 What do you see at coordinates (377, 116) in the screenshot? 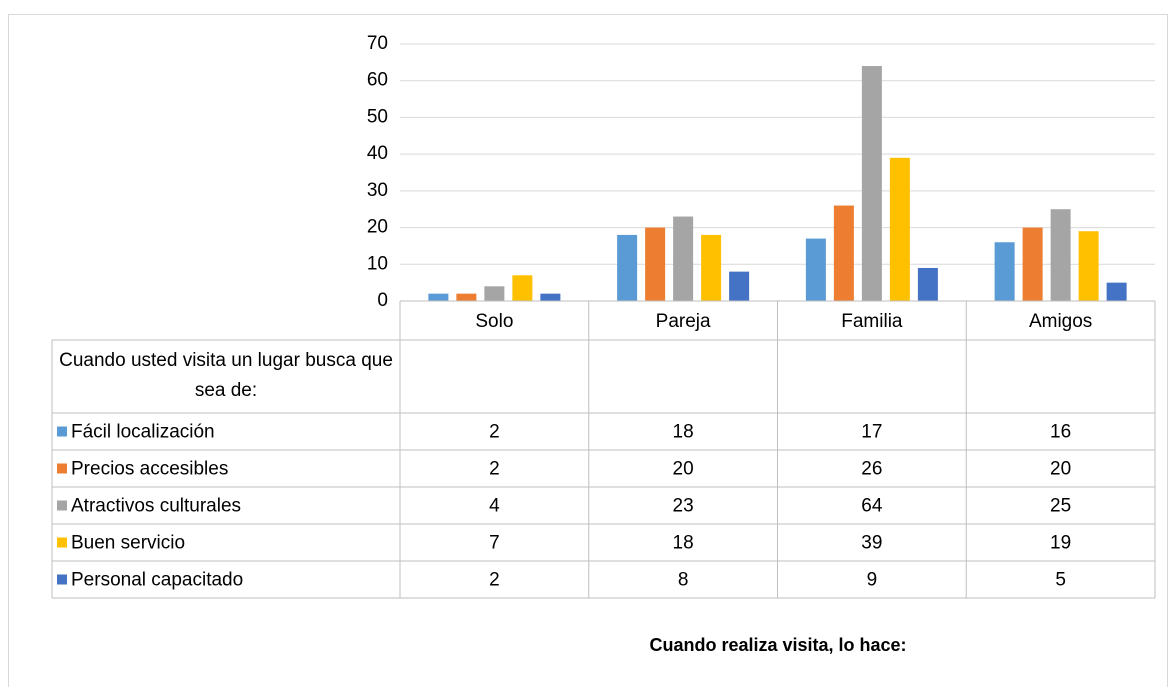
I see `y-tick-label: 50` at bounding box center [377, 116].